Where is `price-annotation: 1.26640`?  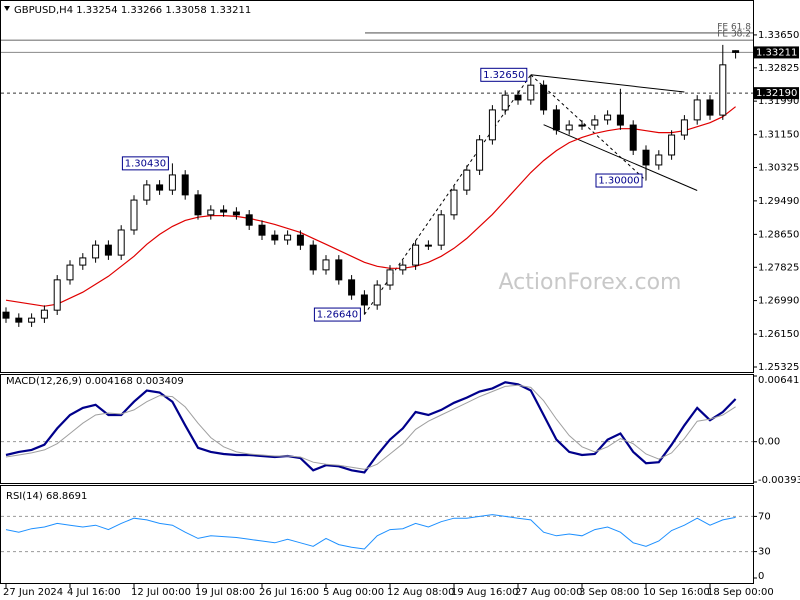 price-annotation: 1.26640 is located at coordinates (337, 315).